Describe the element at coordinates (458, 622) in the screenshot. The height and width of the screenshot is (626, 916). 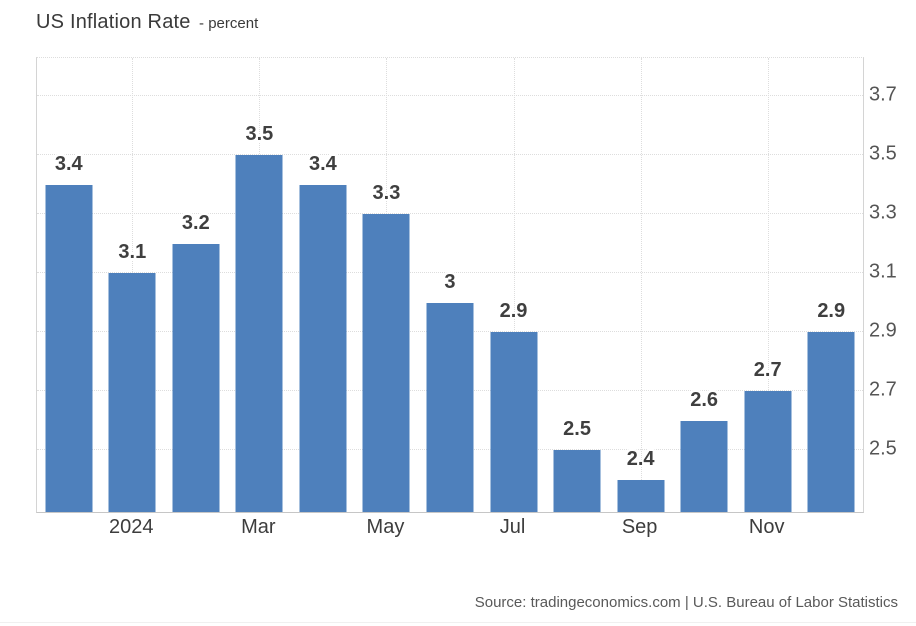
I see `bottom-divider` at that location.